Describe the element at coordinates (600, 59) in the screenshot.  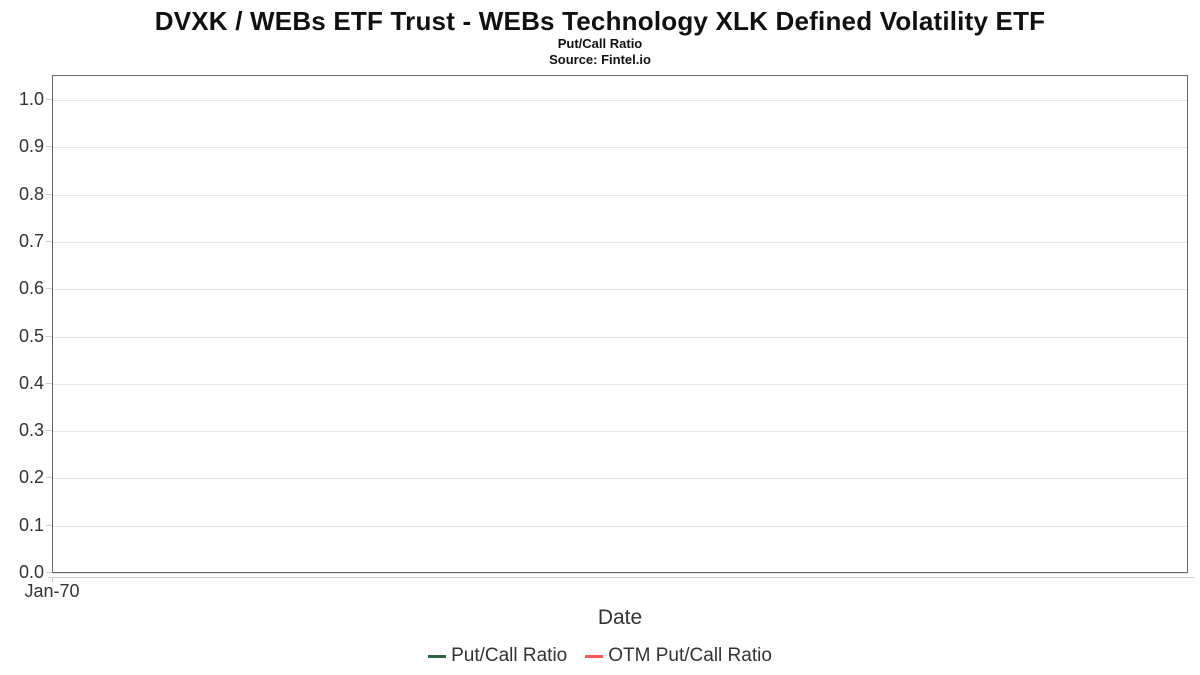
I see `chart-source-credit: Source: Fintel.io` at that location.